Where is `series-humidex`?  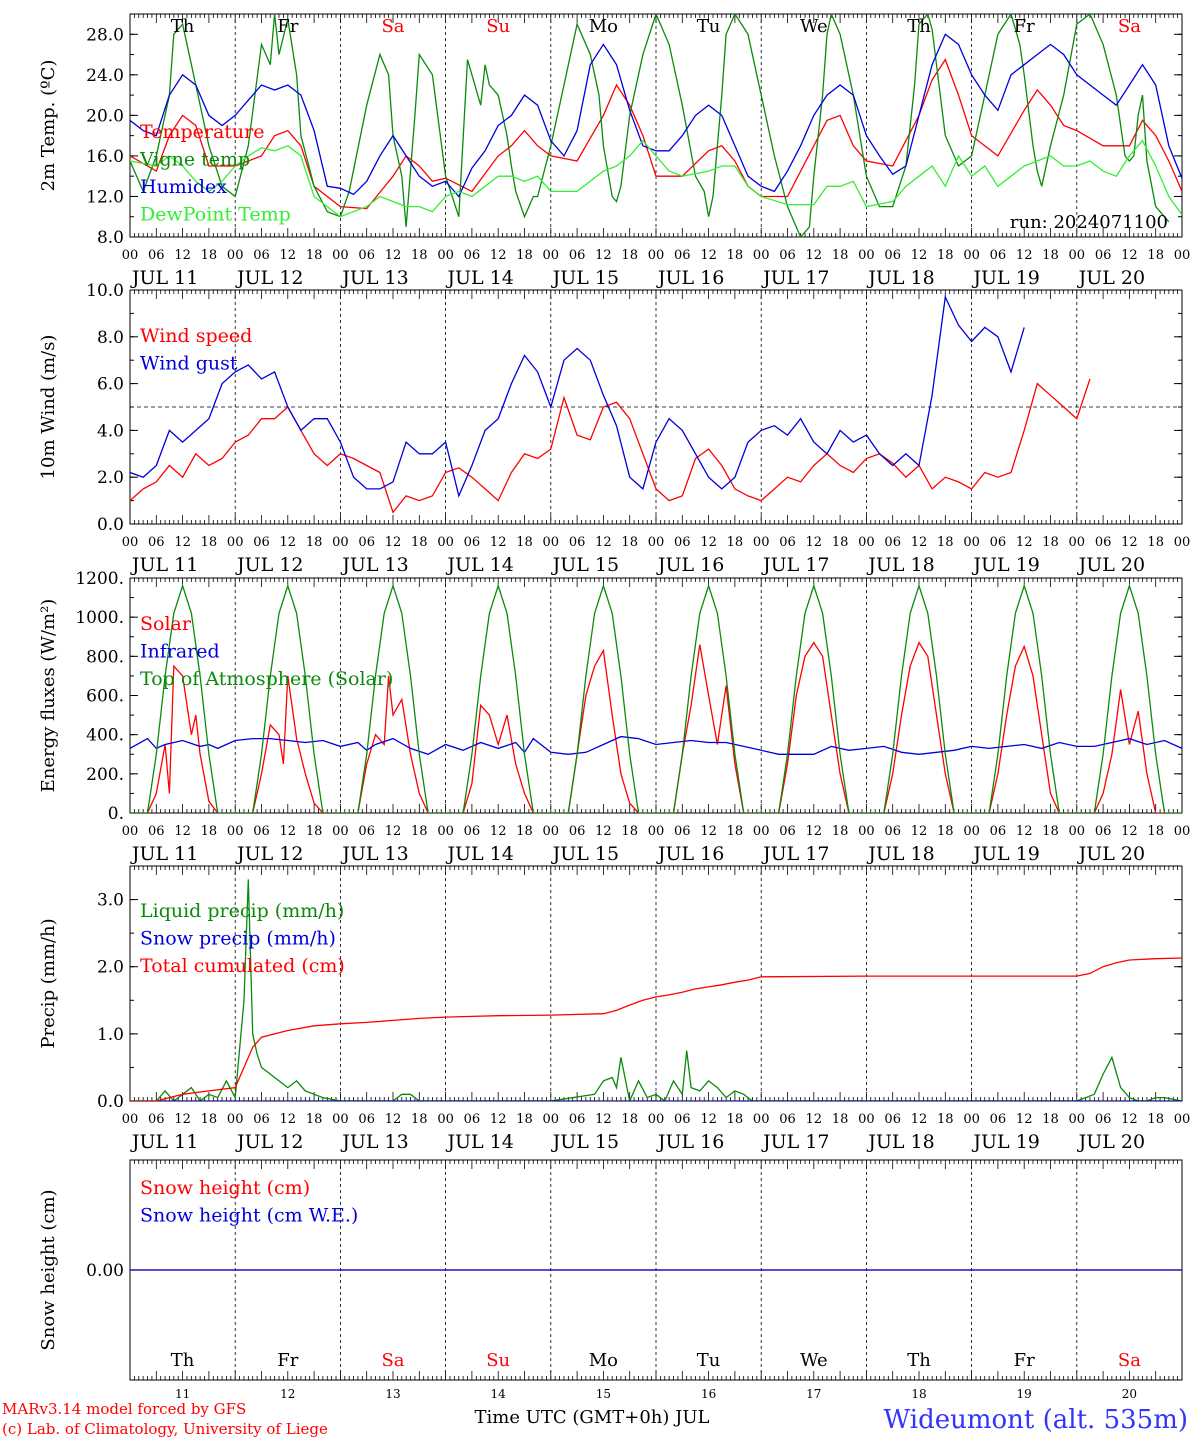
series-humidex is located at coordinates (656, 115).